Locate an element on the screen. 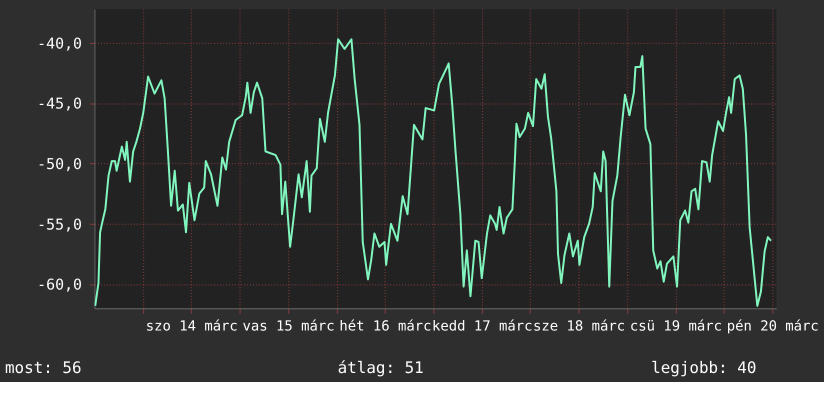 The width and height of the screenshot is (824, 402). y-tick-label: -50,0 is located at coordinates (59, 163).